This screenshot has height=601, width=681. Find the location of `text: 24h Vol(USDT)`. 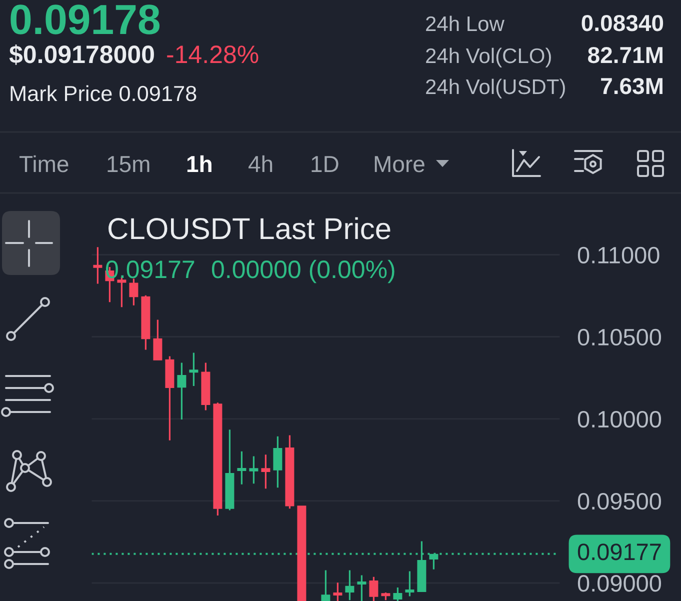

text: 24h Vol(USDT) is located at coordinates (495, 88).